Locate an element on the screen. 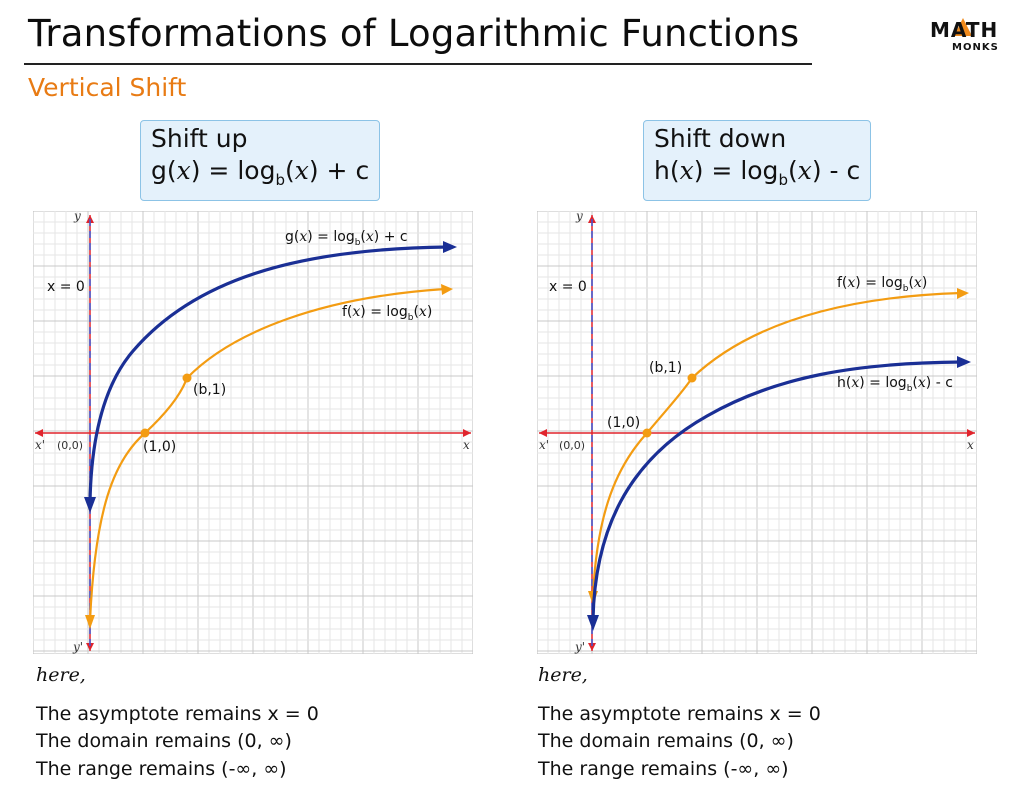 Image resolution: width=1020 pixels, height=795 pixels. shifted-curve-label: h(x) = logb(x) - c is located at coordinates (895, 384).